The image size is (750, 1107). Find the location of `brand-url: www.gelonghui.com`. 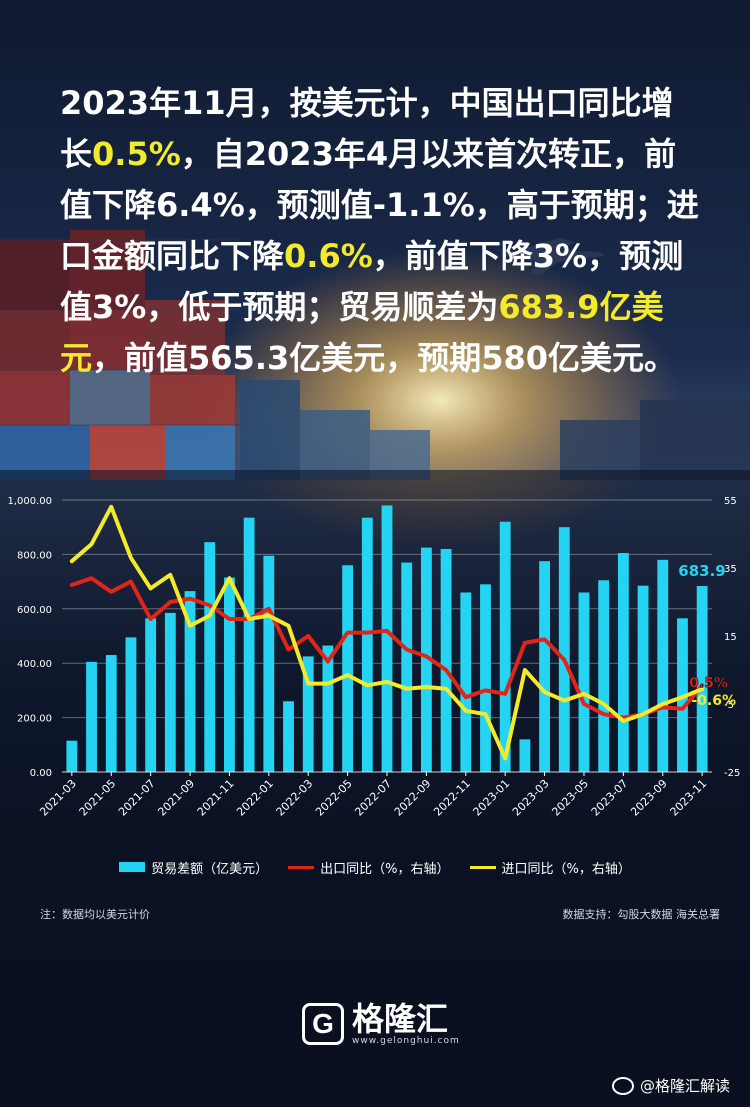

brand-url: www.gelonghui.com is located at coordinates (406, 1041).